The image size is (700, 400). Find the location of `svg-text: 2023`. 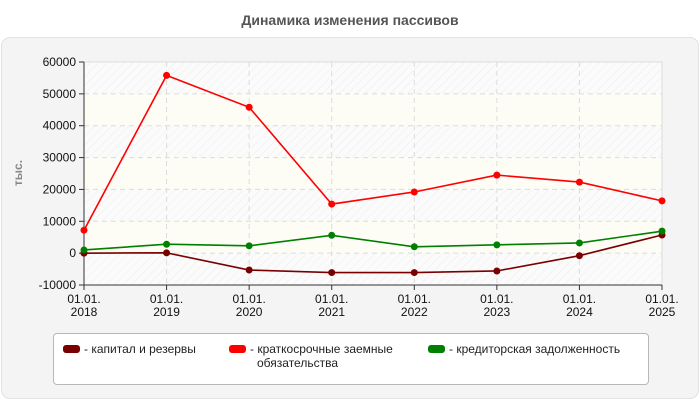

svg-text: 2023 is located at coordinates (497, 312).